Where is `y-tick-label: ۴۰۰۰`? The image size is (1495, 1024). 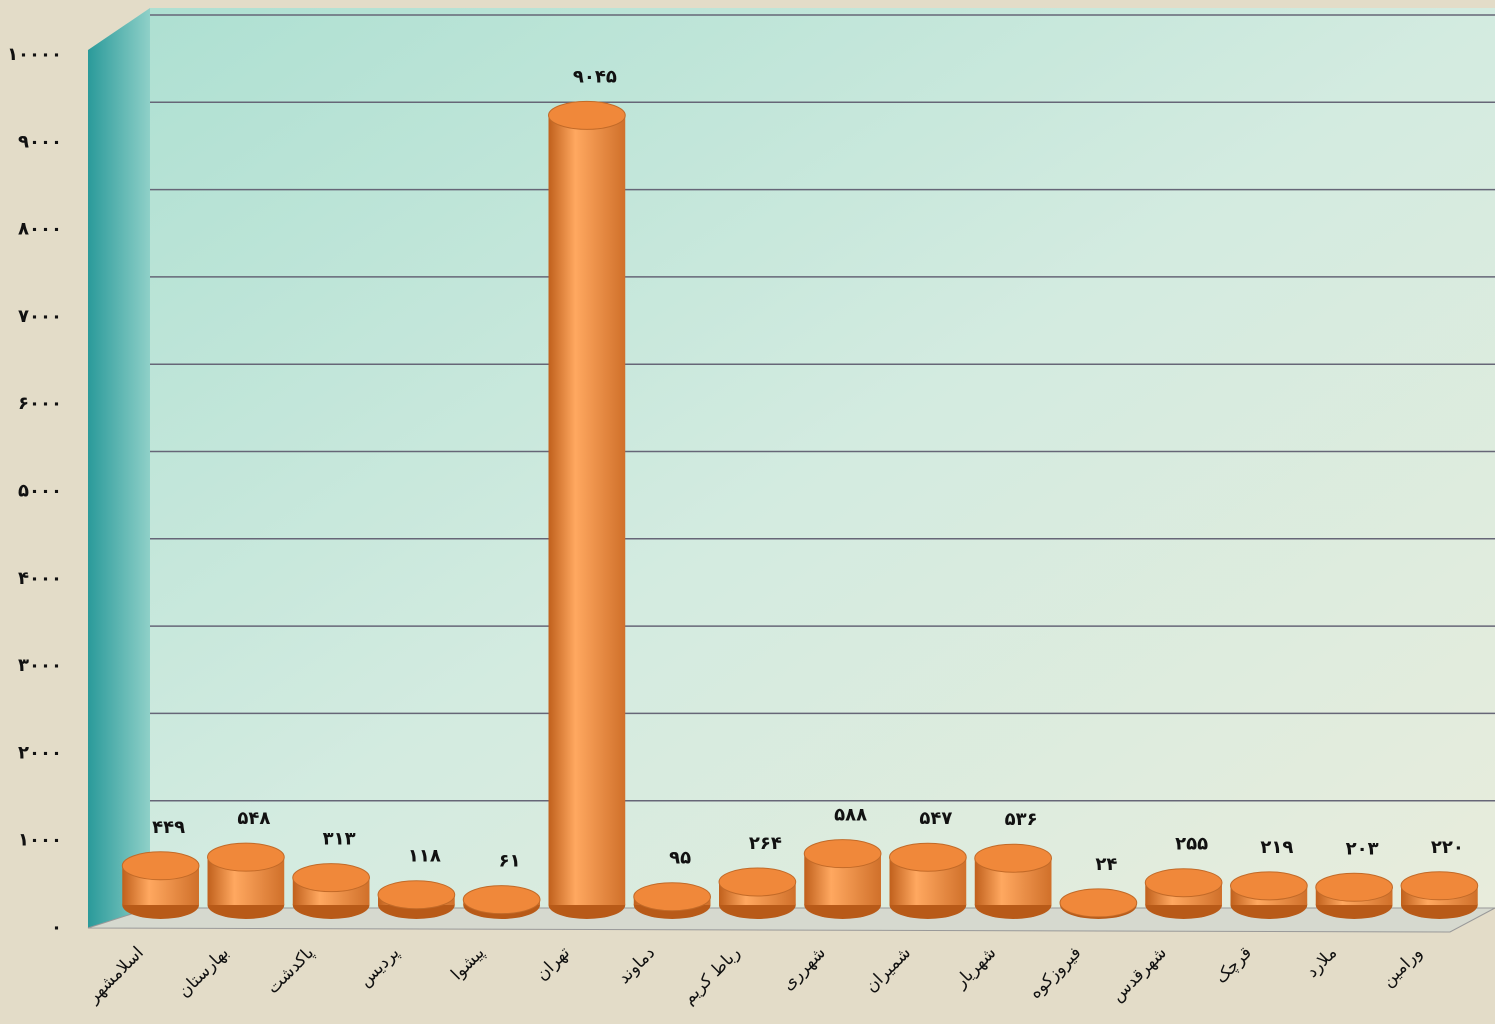 y-tick-label: ۴۰۰۰ is located at coordinates (40, 578).